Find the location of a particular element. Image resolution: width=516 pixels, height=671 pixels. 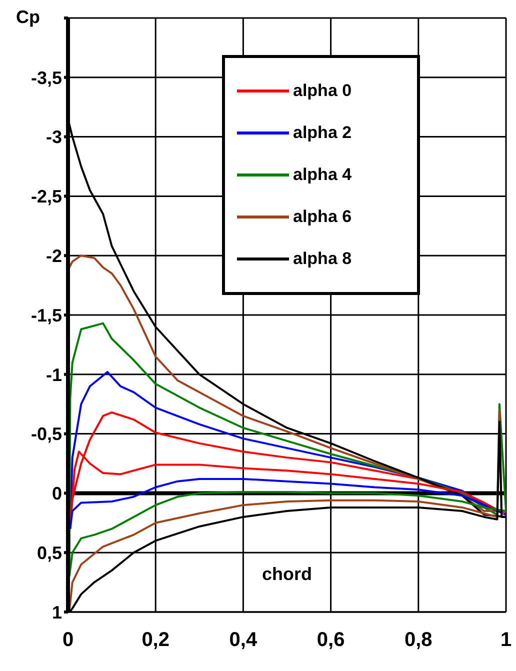

y-tick-label: -2 is located at coordinates (54, 256).